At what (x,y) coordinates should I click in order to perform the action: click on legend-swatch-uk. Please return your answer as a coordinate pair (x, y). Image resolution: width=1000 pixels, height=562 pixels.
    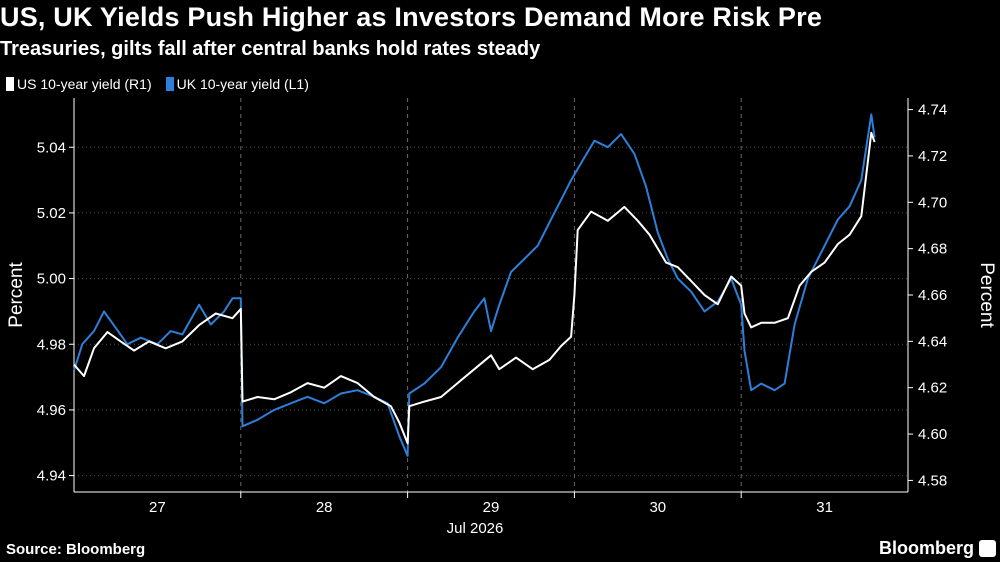
    Looking at the image, I should click on (169, 84).